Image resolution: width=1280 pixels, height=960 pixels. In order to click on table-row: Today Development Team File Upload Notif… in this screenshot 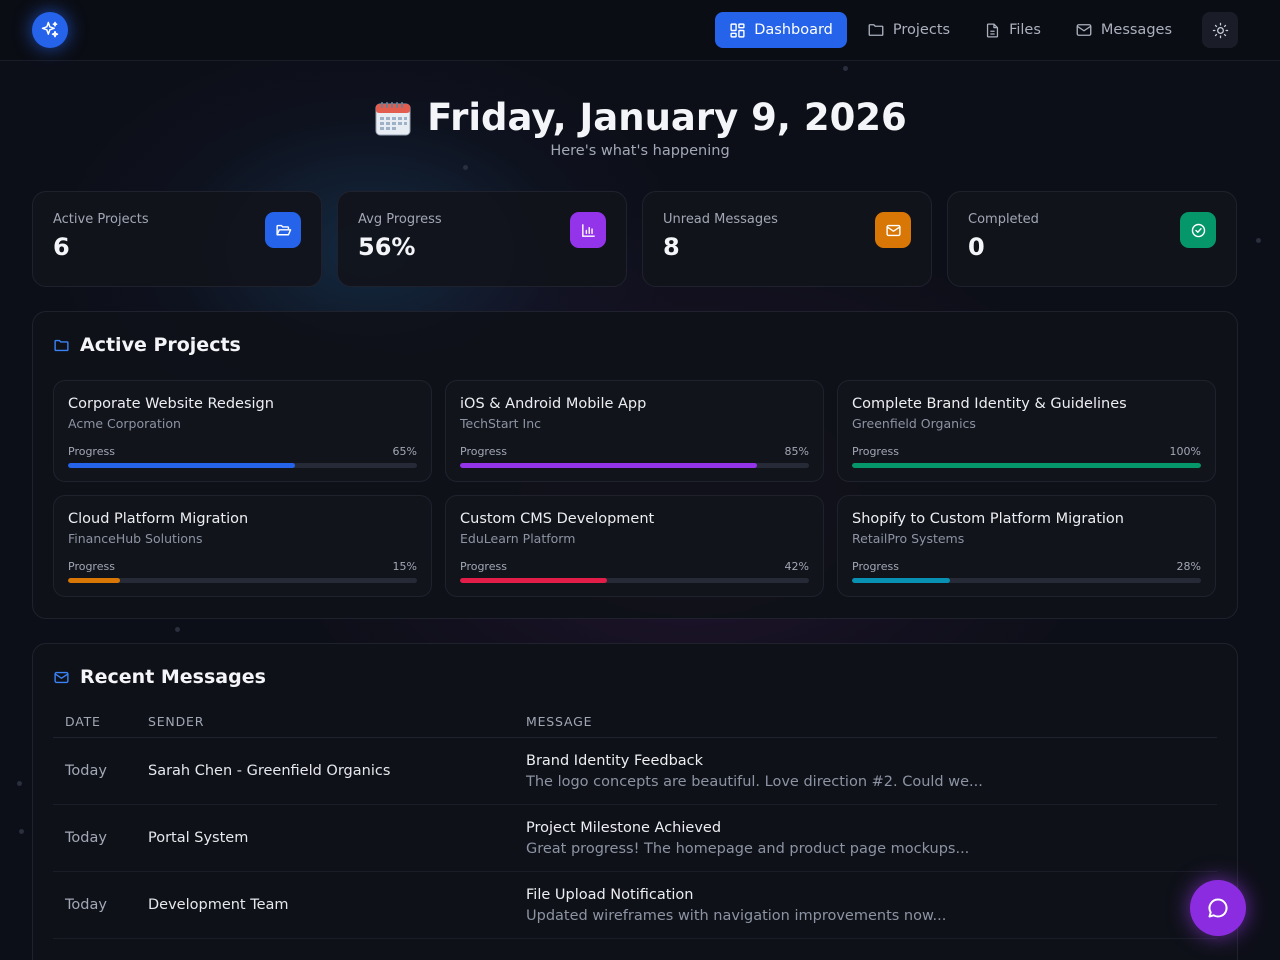, I will do `click(635, 905)`.